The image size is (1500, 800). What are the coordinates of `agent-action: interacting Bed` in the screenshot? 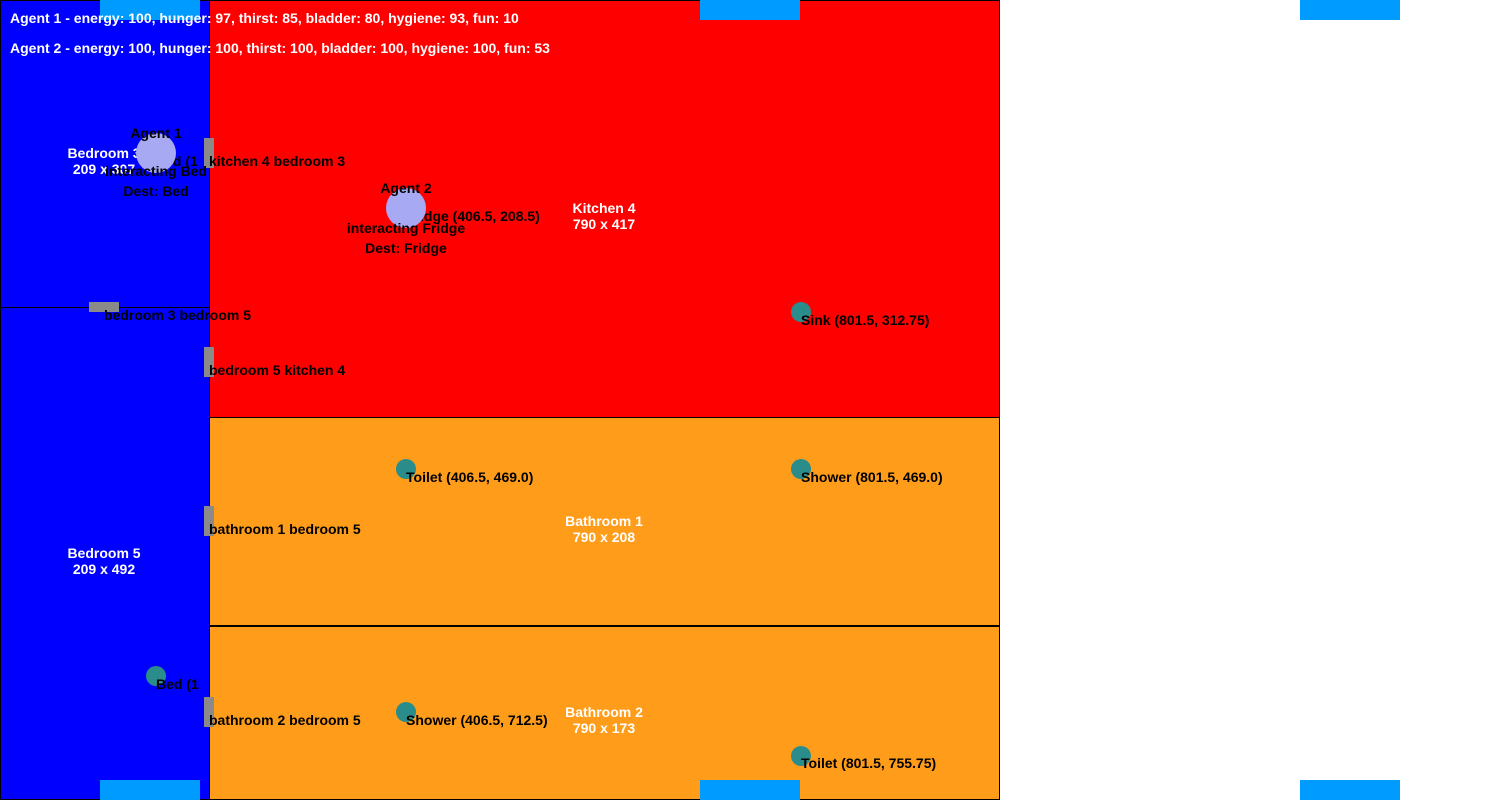 It's located at (156, 171).